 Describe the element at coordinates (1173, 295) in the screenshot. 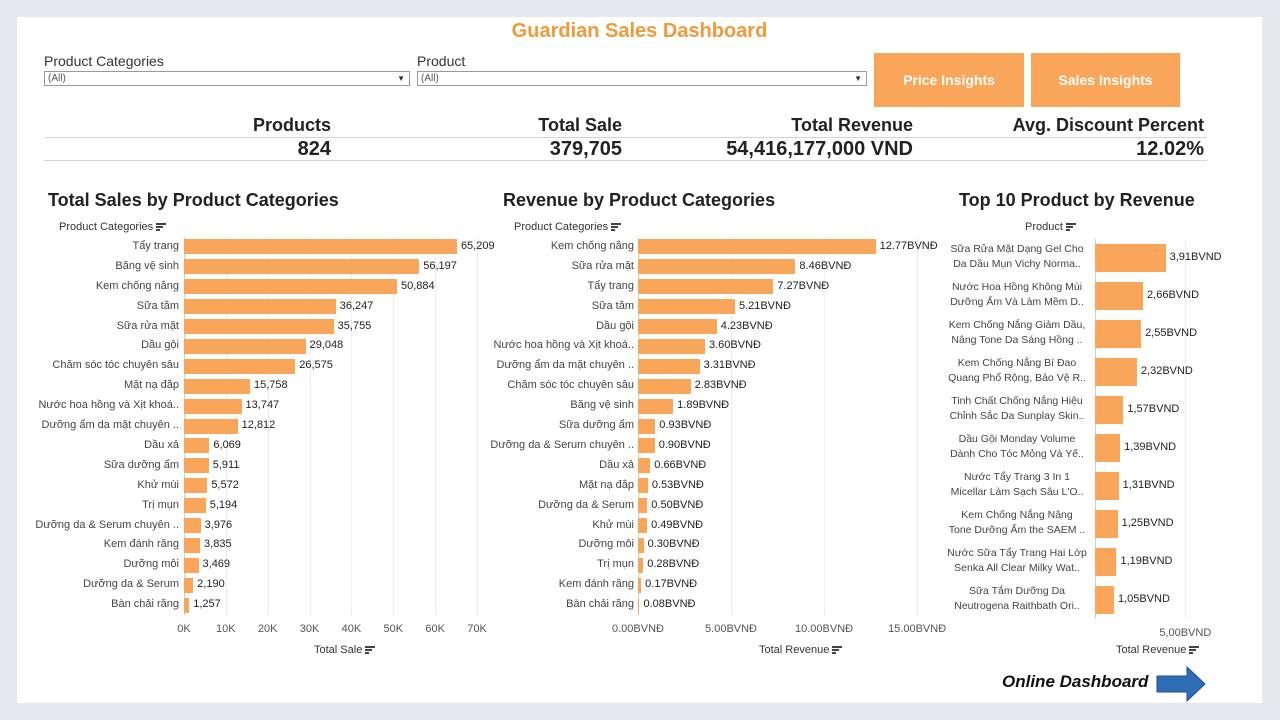

I see `value-label: 2,66BVND` at that location.